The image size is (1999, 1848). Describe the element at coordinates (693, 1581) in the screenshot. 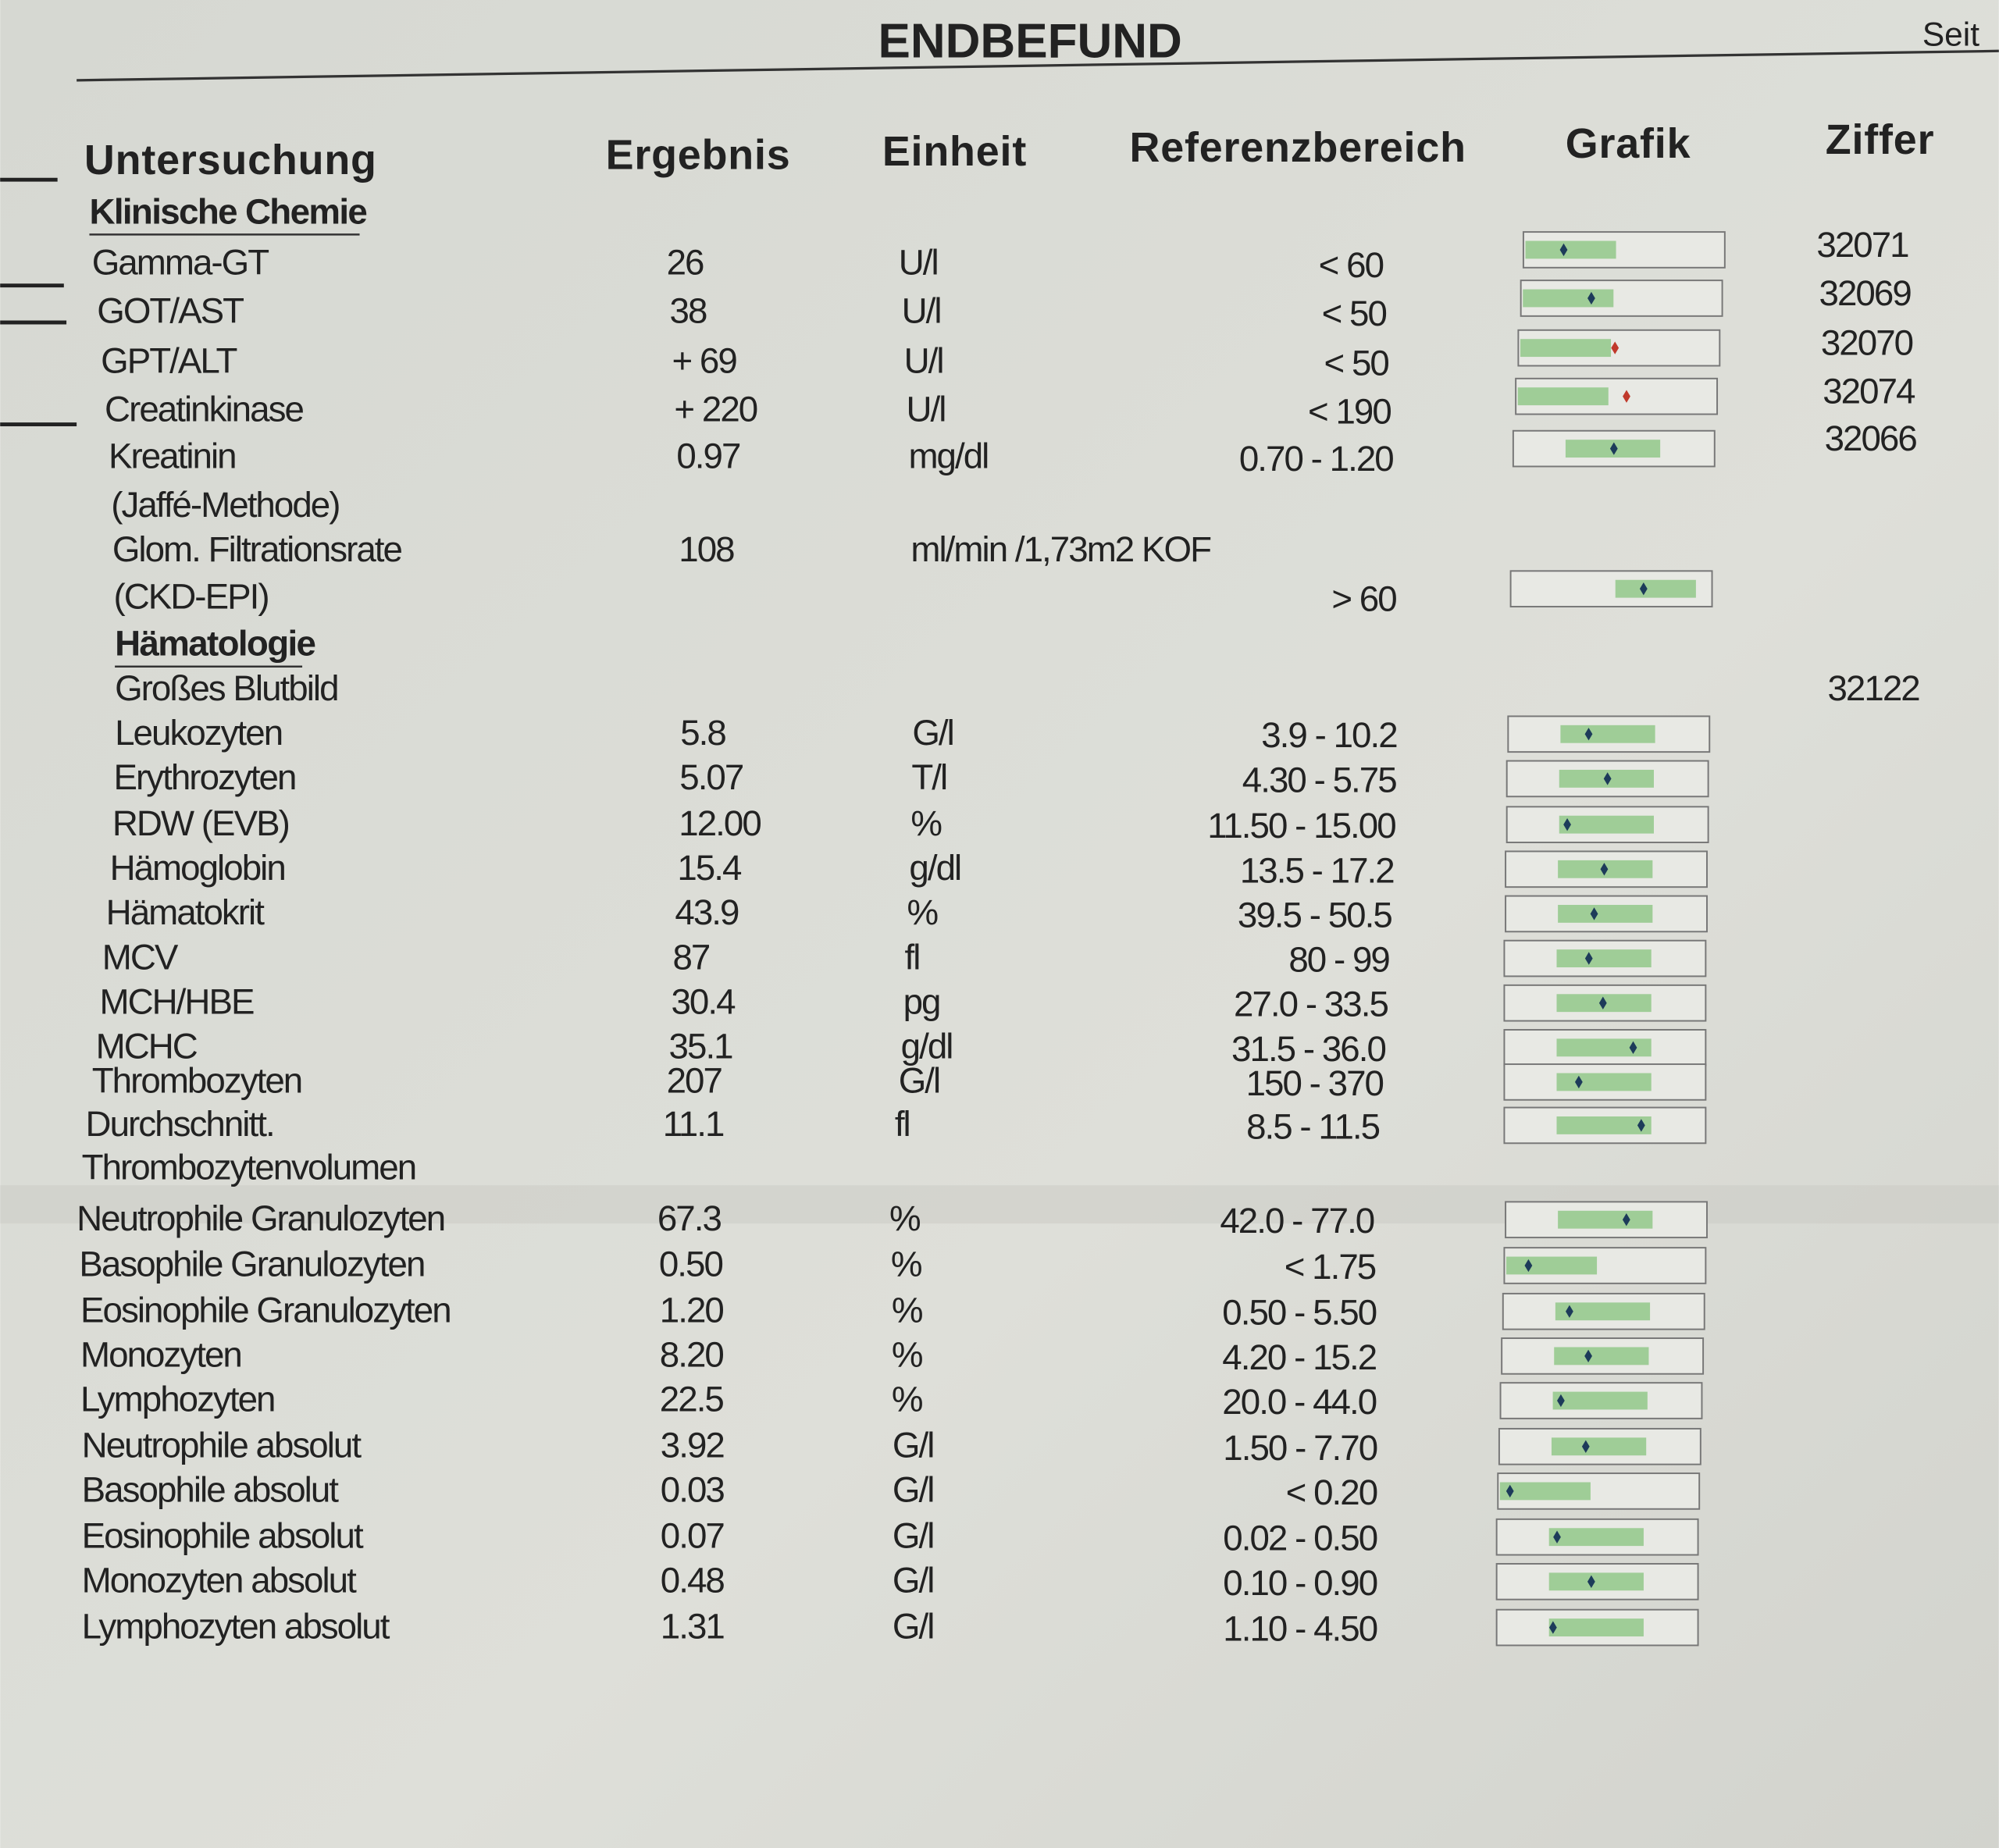

I see `result: 0.48` at that location.